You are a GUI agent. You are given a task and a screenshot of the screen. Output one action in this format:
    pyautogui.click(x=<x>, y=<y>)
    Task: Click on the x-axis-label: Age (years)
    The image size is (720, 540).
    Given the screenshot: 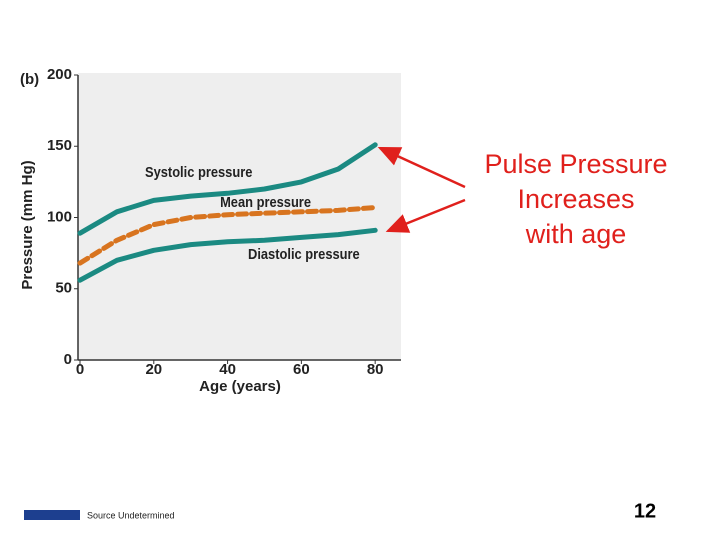 What is the action you would take?
    pyautogui.click(x=240, y=386)
    